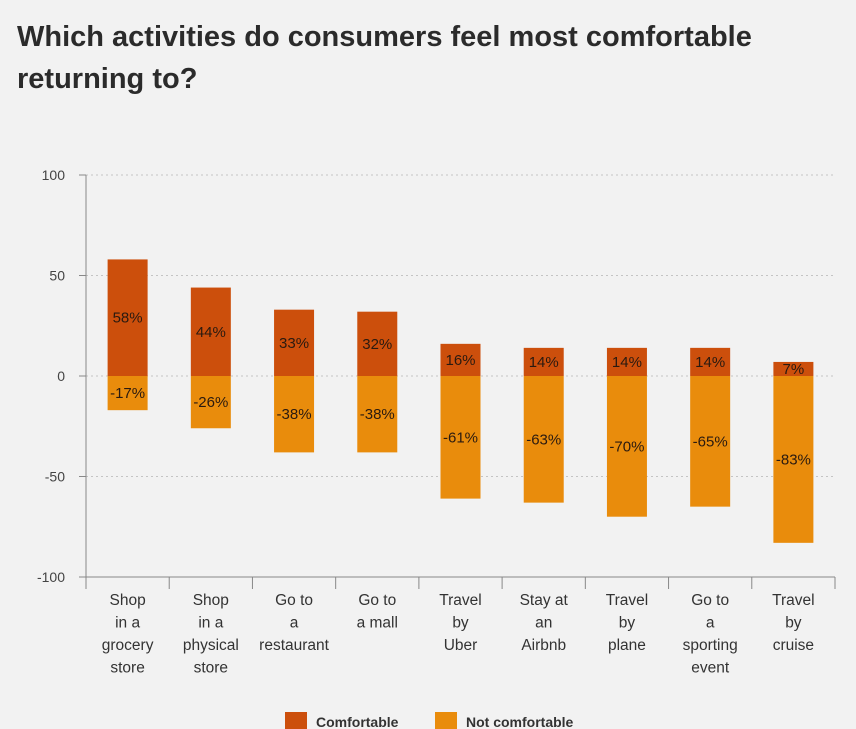  I want to click on legend-label: Not comfortable, so click(520, 721).